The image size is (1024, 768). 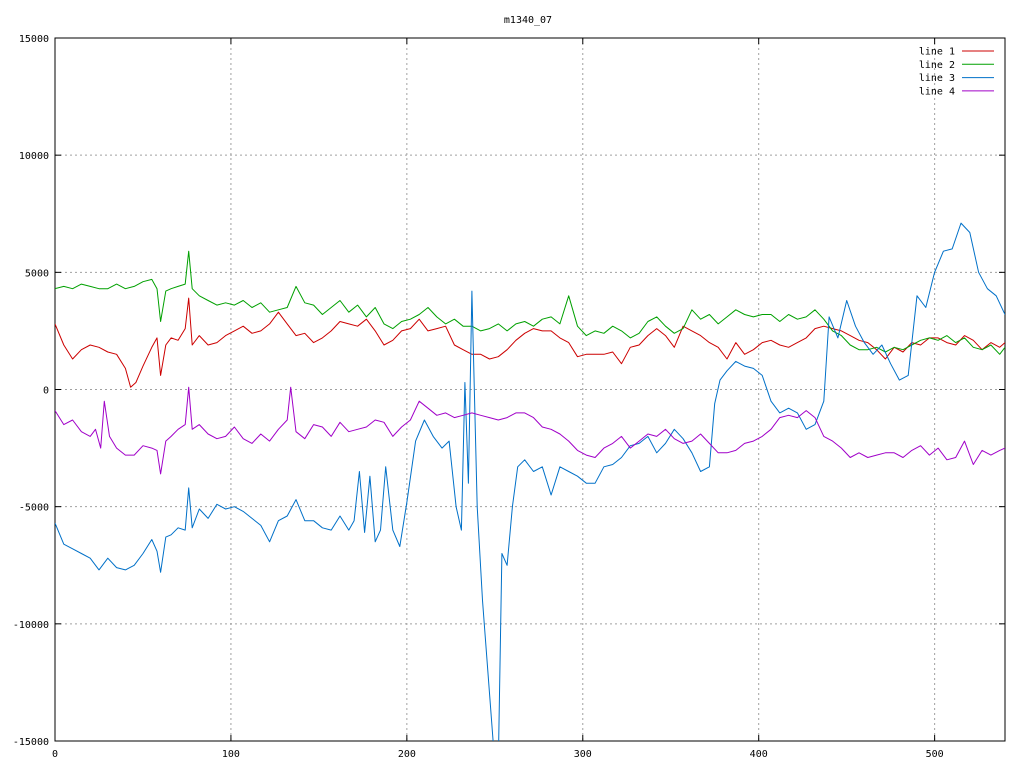 I want to click on x-tick-label: 500, so click(x=935, y=754).